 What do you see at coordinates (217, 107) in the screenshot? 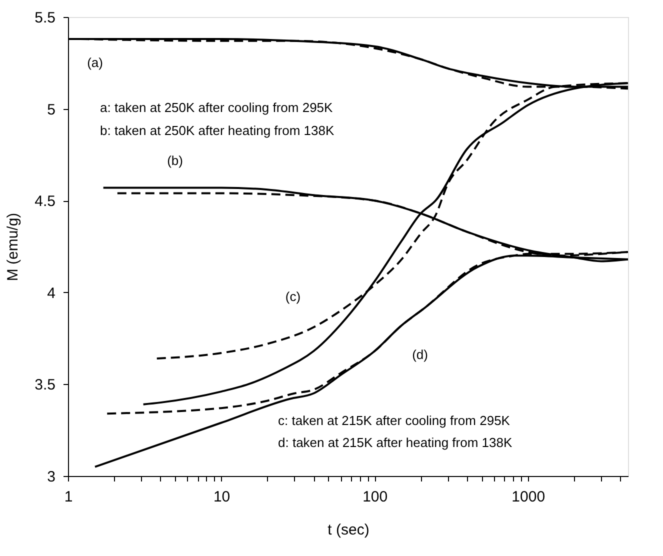
I see `annotation: a: taken at 250K after cooling from 295K` at bounding box center [217, 107].